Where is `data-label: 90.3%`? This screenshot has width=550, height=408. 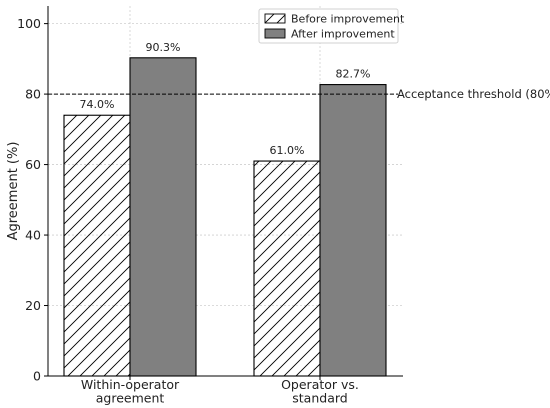 data-label: 90.3% is located at coordinates (163, 47).